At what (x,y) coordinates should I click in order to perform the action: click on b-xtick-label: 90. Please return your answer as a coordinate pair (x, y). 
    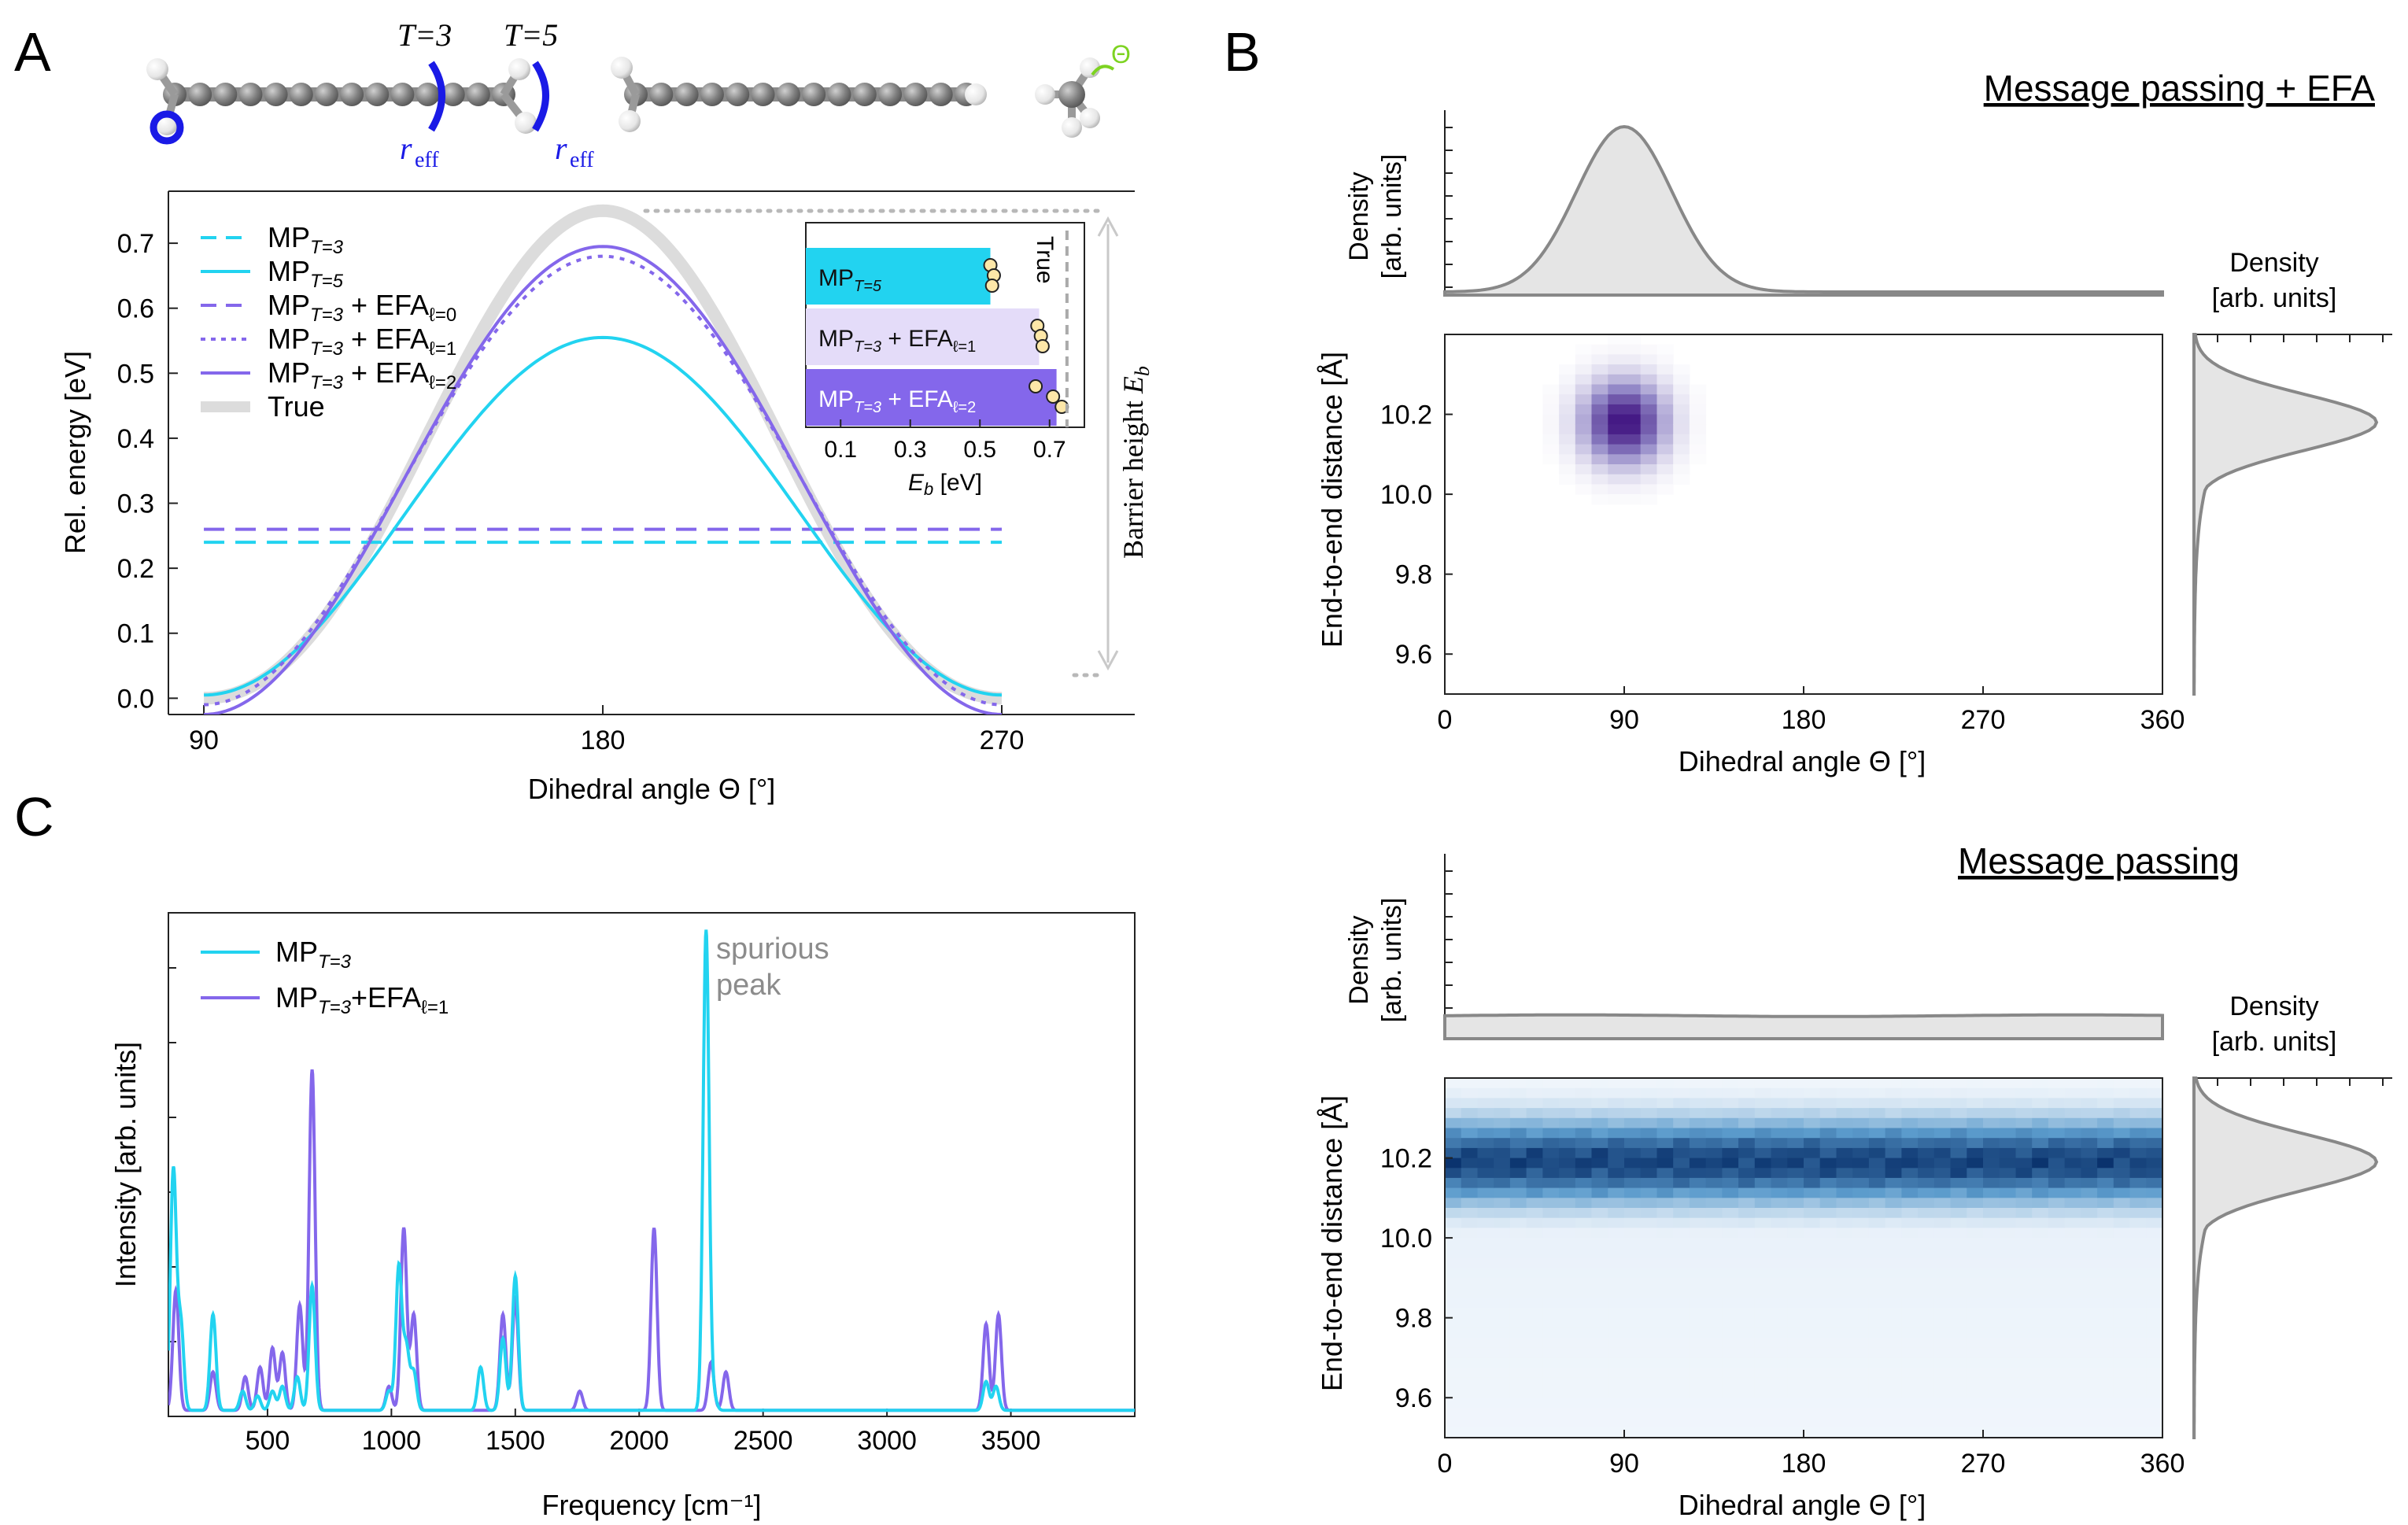
    Looking at the image, I should click on (1624, 720).